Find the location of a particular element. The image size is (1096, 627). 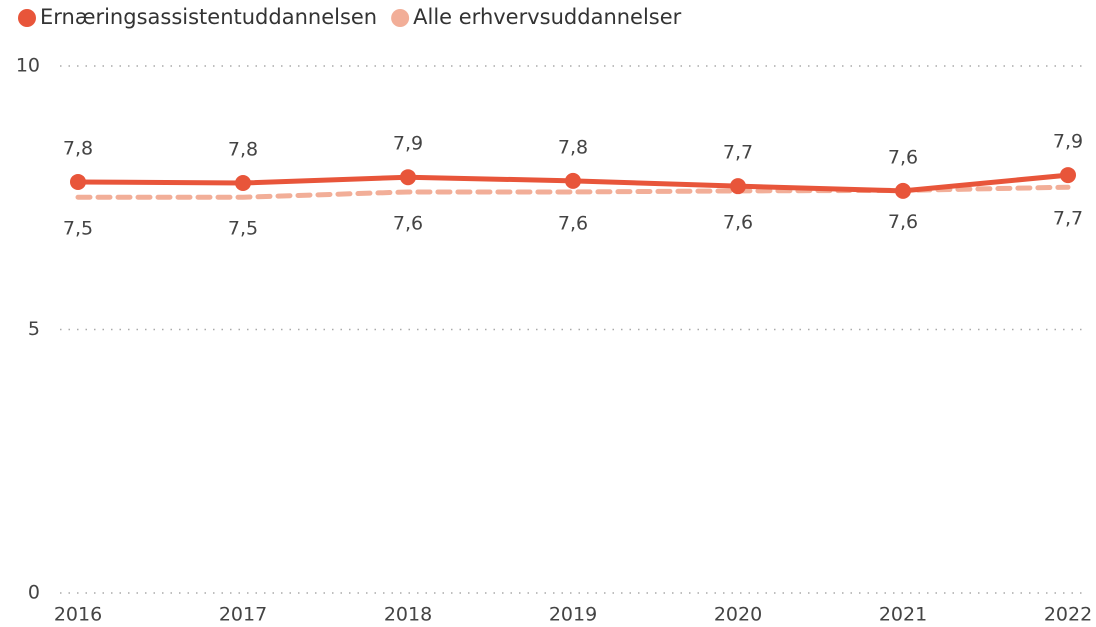

legend-label: Alle erhvervsuddannelser is located at coordinates (547, 17).